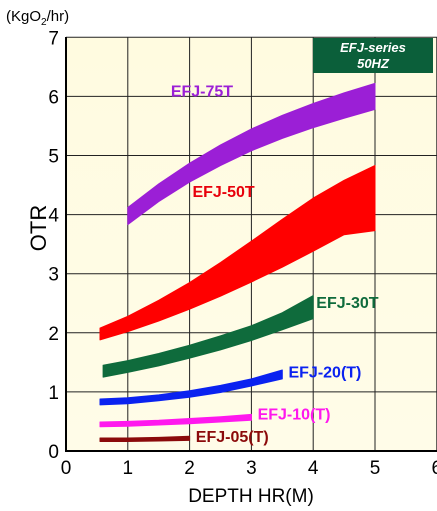  What do you see at coordinates (223, 192) in the screenshot?
I see `label-efj-50t: EFJ-50T` at bounding box center [223, 192].